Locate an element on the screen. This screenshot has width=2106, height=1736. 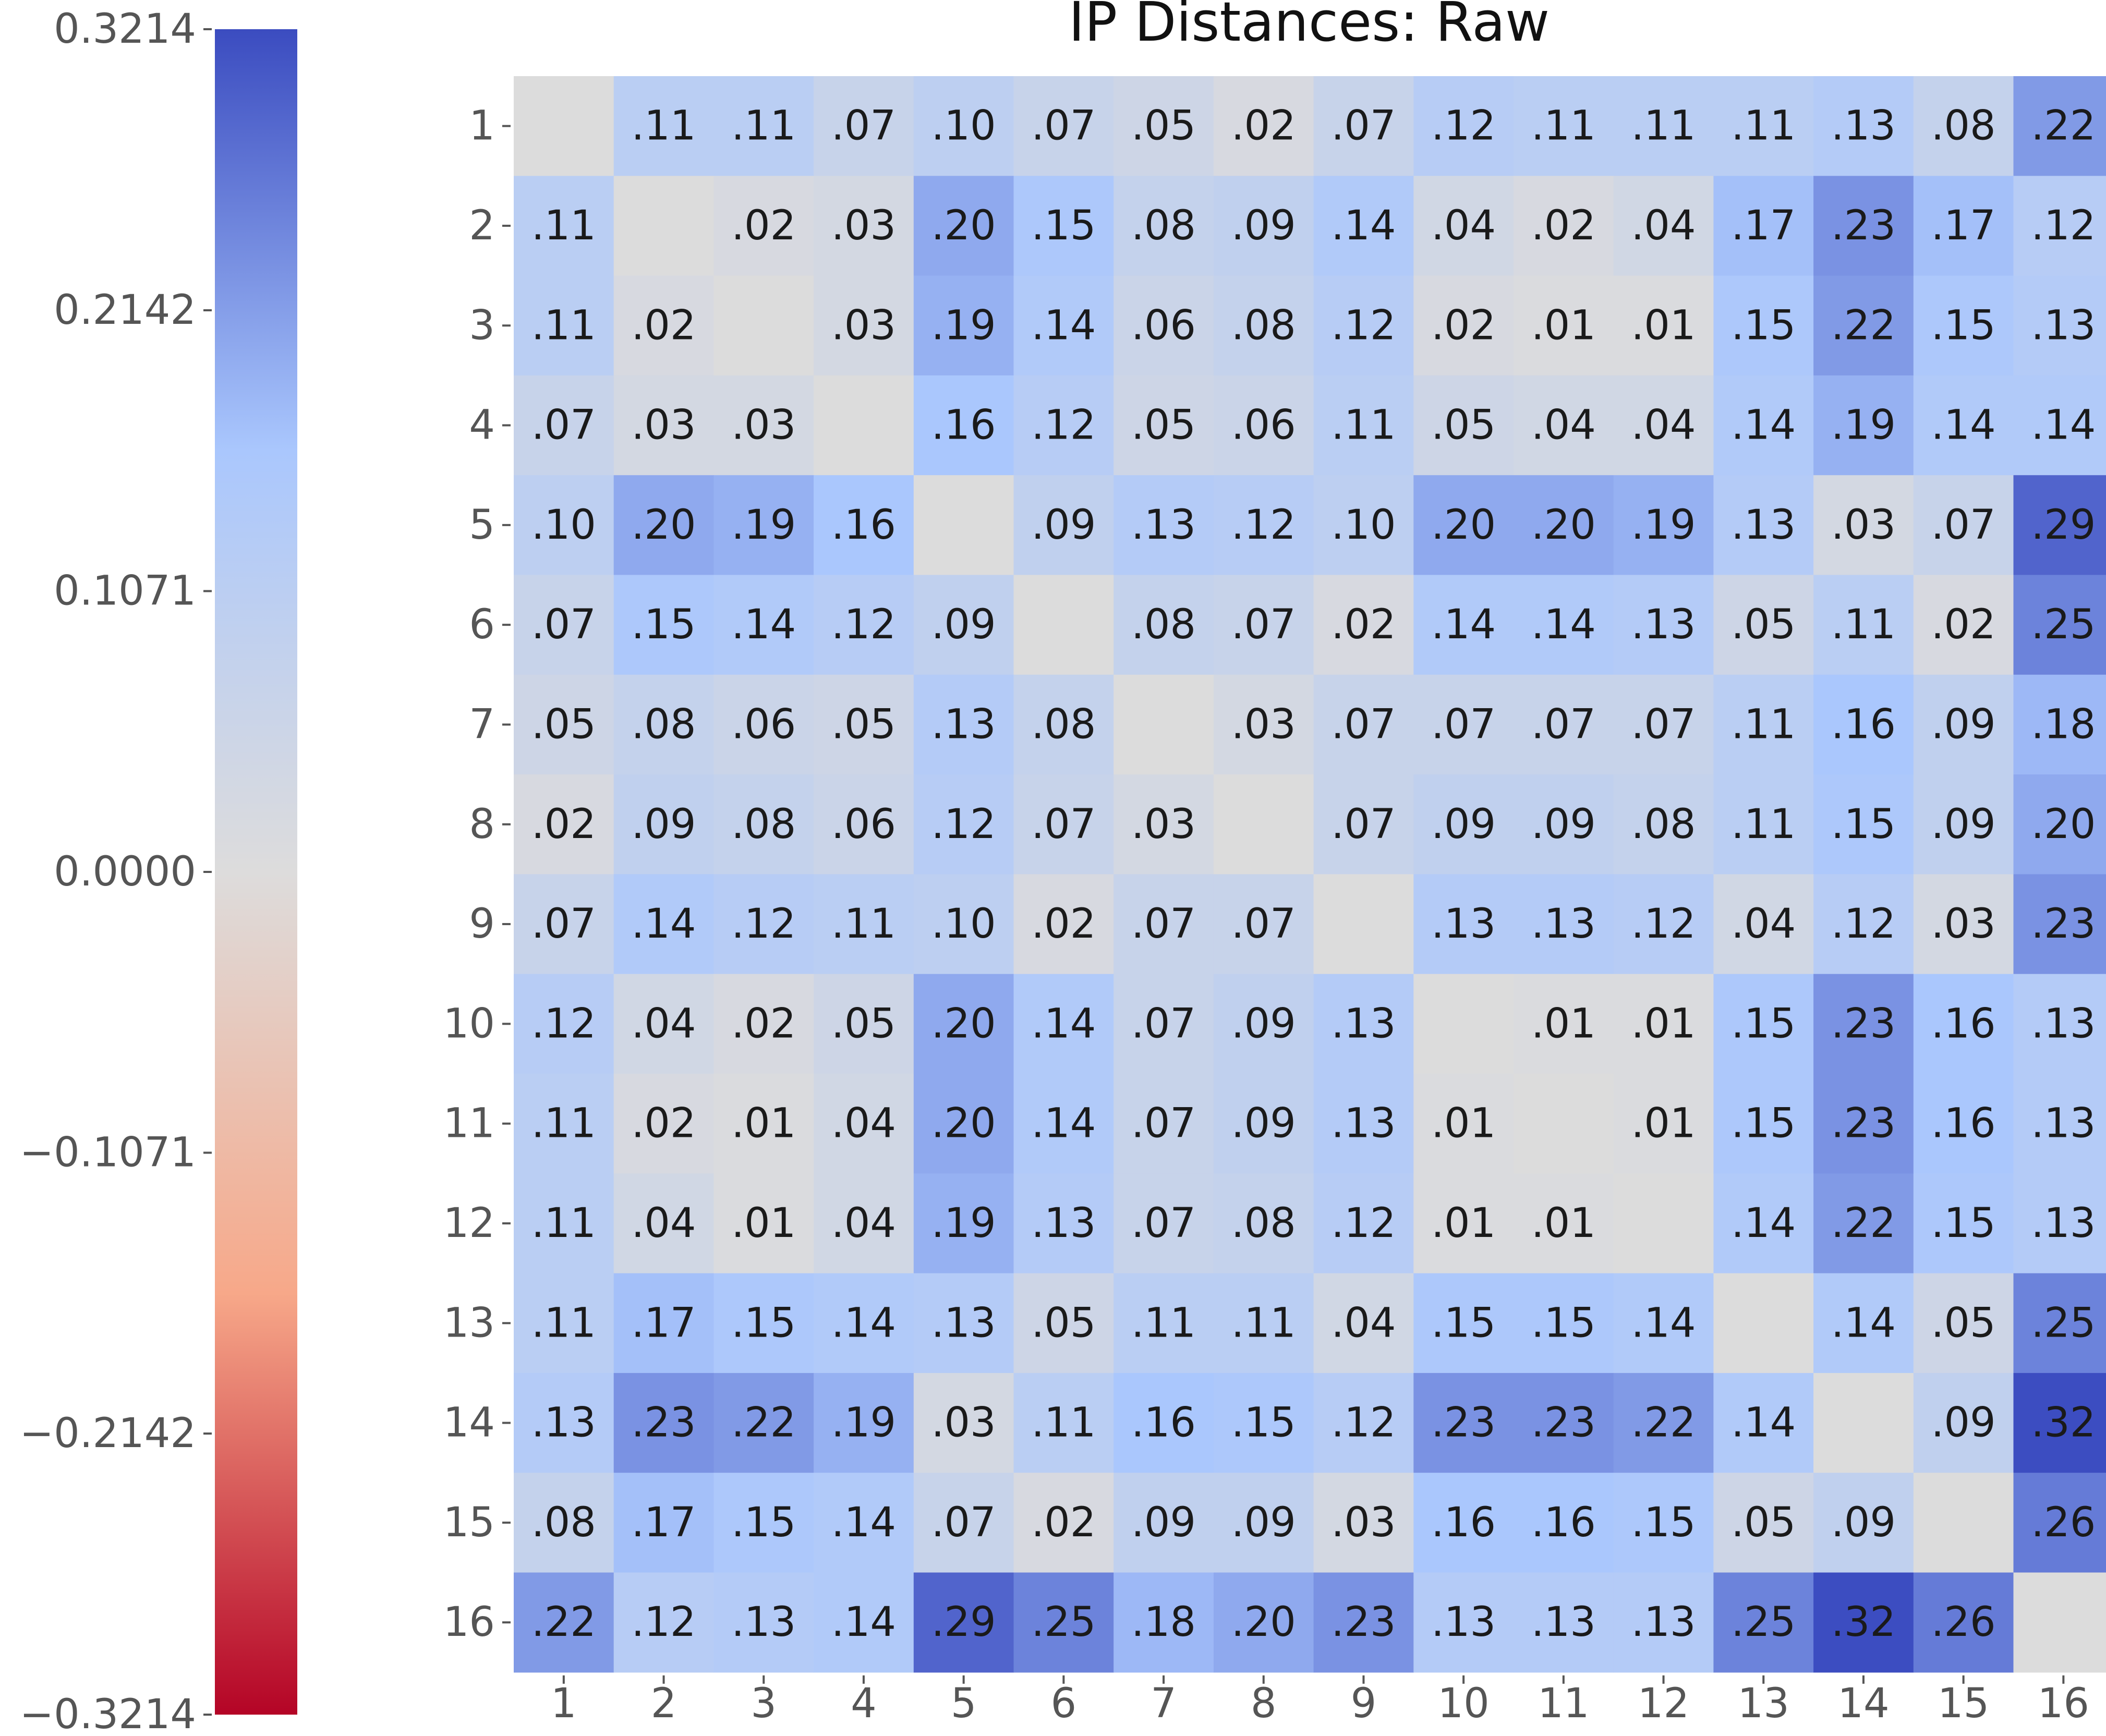
cell-value-label: .06 is located at coordinates (863, 824).